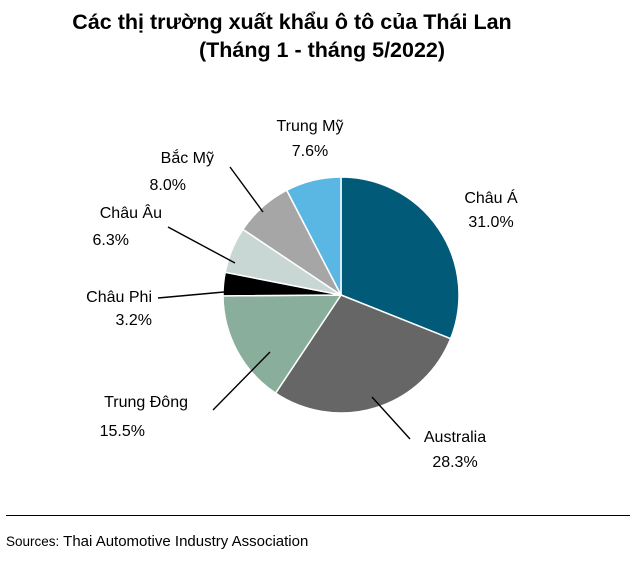 The height and width of the screenshot is (568, 636). What do you see at coordinates (363, 354) in the screenshot?
I see `pie-slice-australia` at bounding box center [363, 354].